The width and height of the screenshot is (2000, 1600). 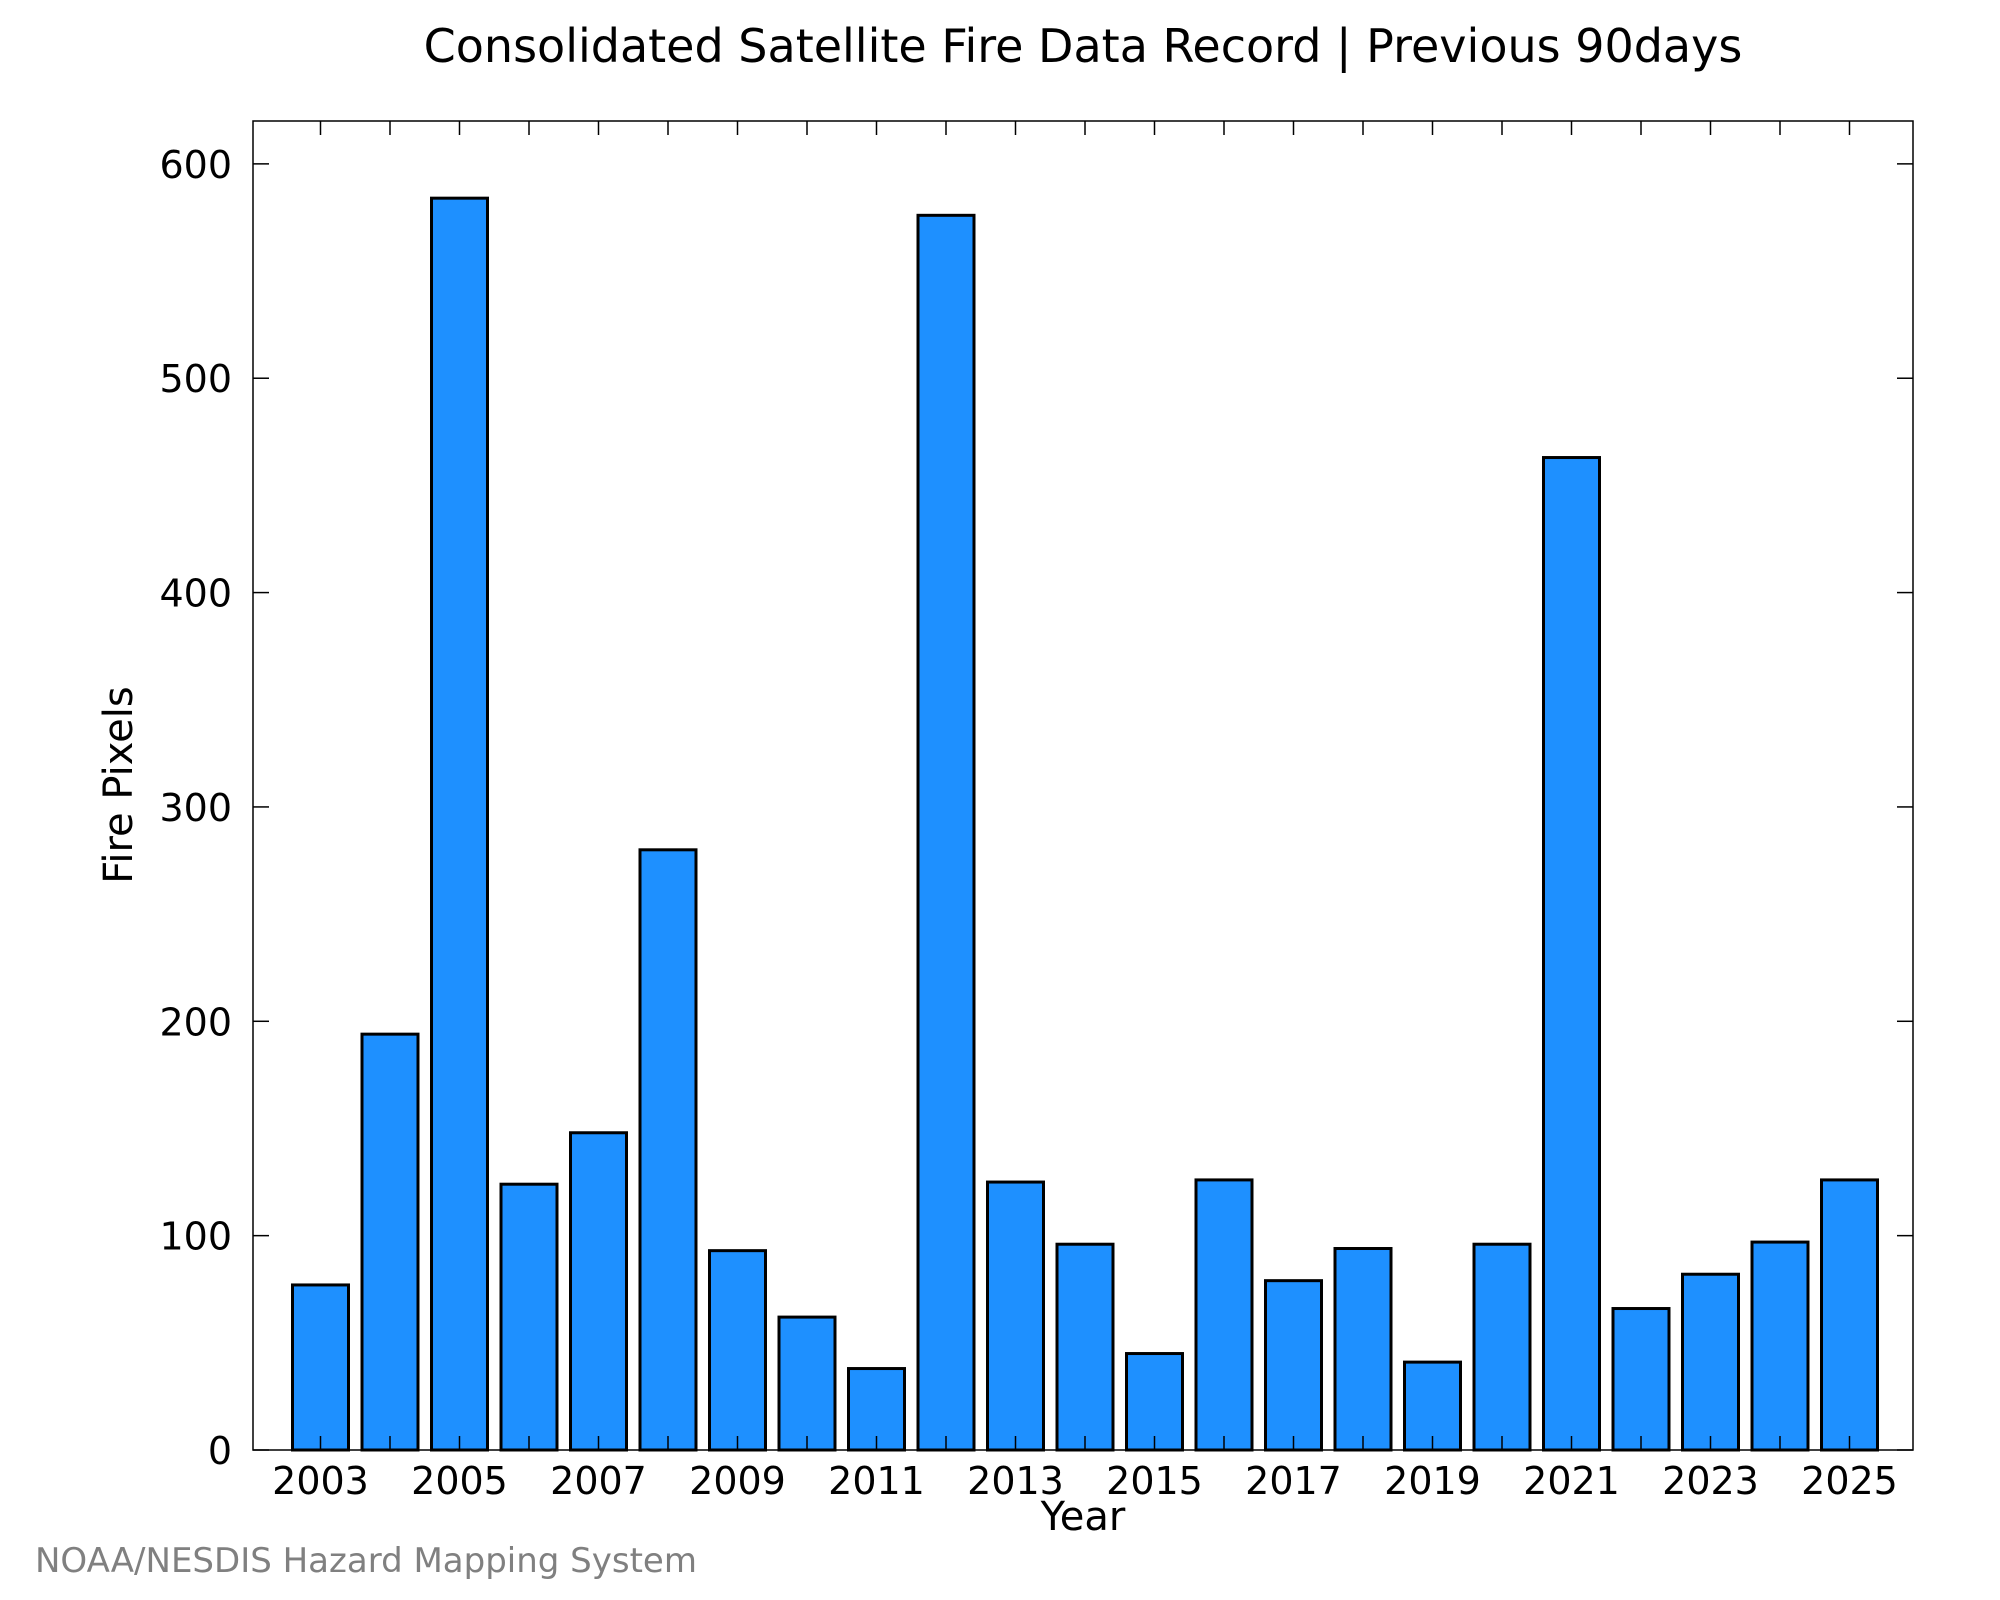 What do you see at coordinates (1571, 954) in the screenshot?
I see `bar-2021` at bounding box center [1571, 954].